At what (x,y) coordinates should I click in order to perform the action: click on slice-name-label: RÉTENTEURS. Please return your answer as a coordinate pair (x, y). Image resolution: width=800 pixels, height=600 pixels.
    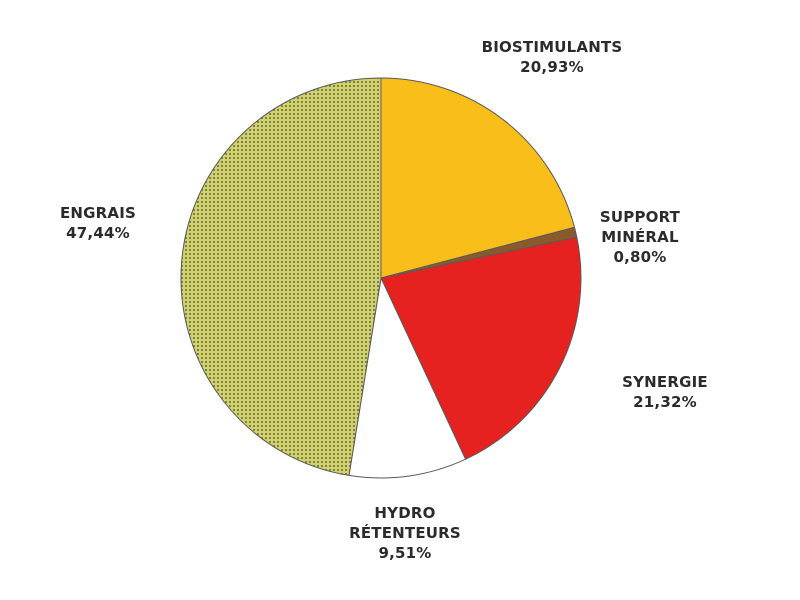
    Looking at the image, I should click on (405, 532).